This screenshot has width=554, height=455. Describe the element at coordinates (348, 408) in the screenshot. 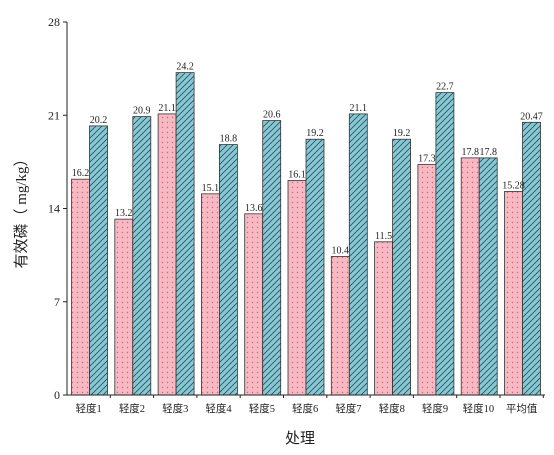

I see `x-tick-label: 轻度7` at that location.